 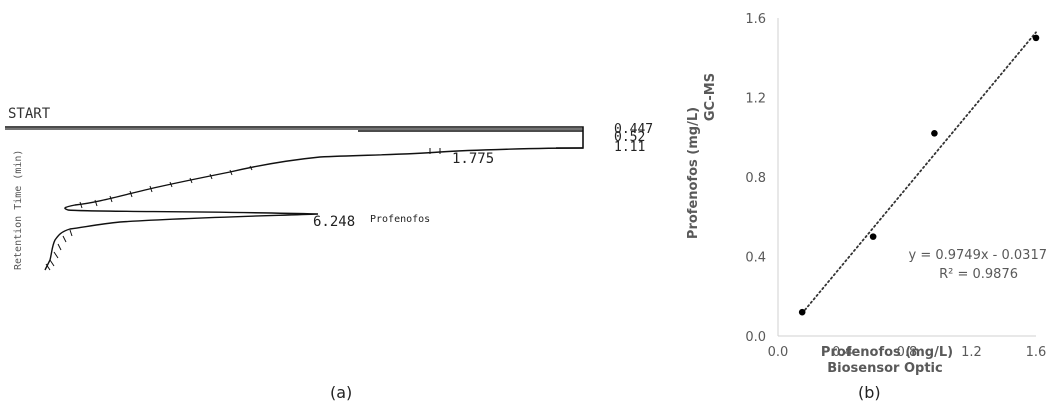 What do you see at coordinates (842, 352) in the screenshot?
I see `x-tick-label: 0.4` at bounding box center [842, 352].